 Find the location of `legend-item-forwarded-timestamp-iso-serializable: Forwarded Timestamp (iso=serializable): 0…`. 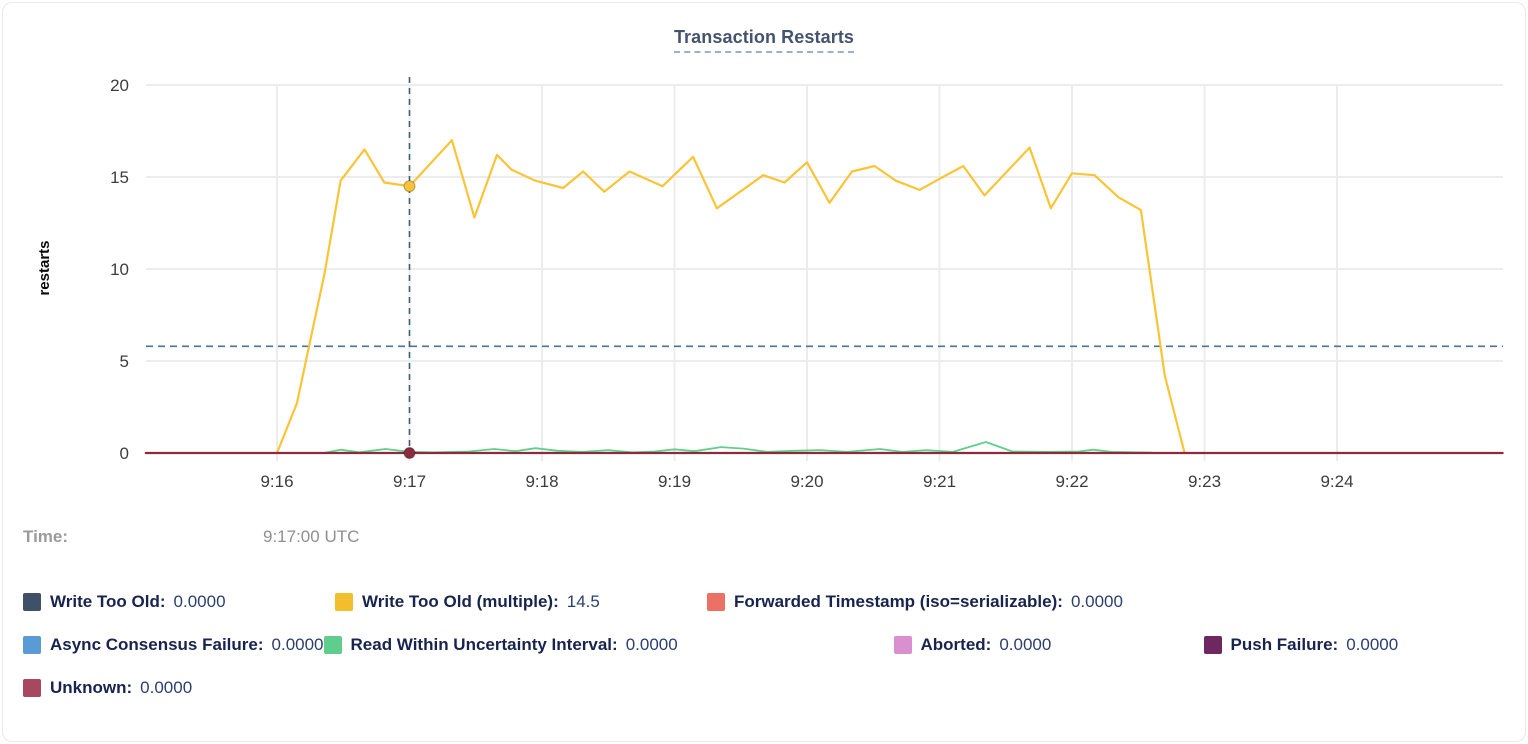

legend-item-forwarded-timestamp-iso-serializable: Forwarded Timestamp (iso=serializable): 0… is located at coordinates (915, 602).